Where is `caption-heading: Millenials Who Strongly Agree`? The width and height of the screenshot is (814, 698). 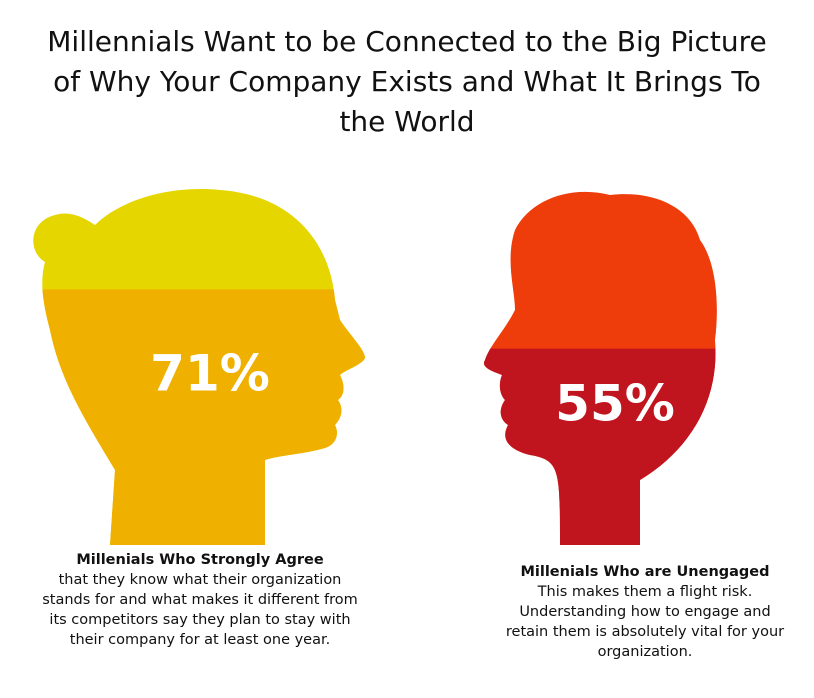 caption-heading: Millenials Who Strongly Agree is located at coordinates (200, 560).